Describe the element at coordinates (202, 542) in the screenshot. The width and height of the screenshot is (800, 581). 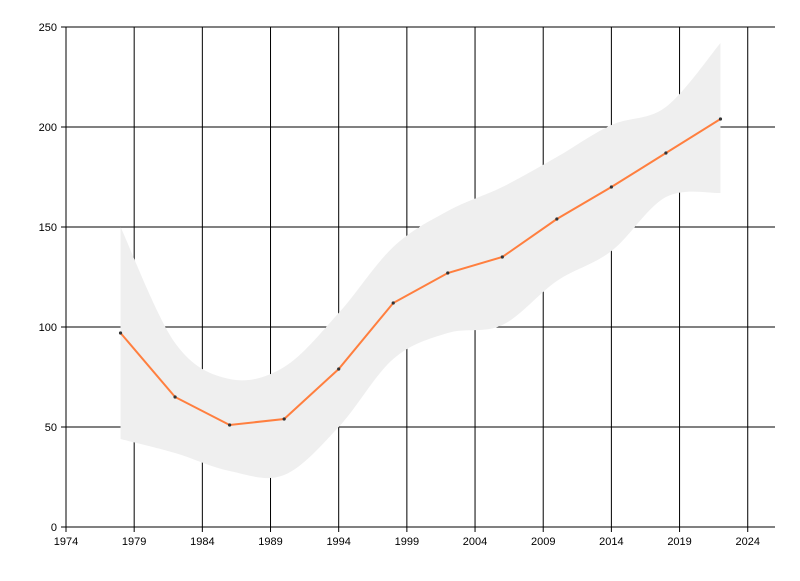
I see `x-tick-label: 1984` at that location.